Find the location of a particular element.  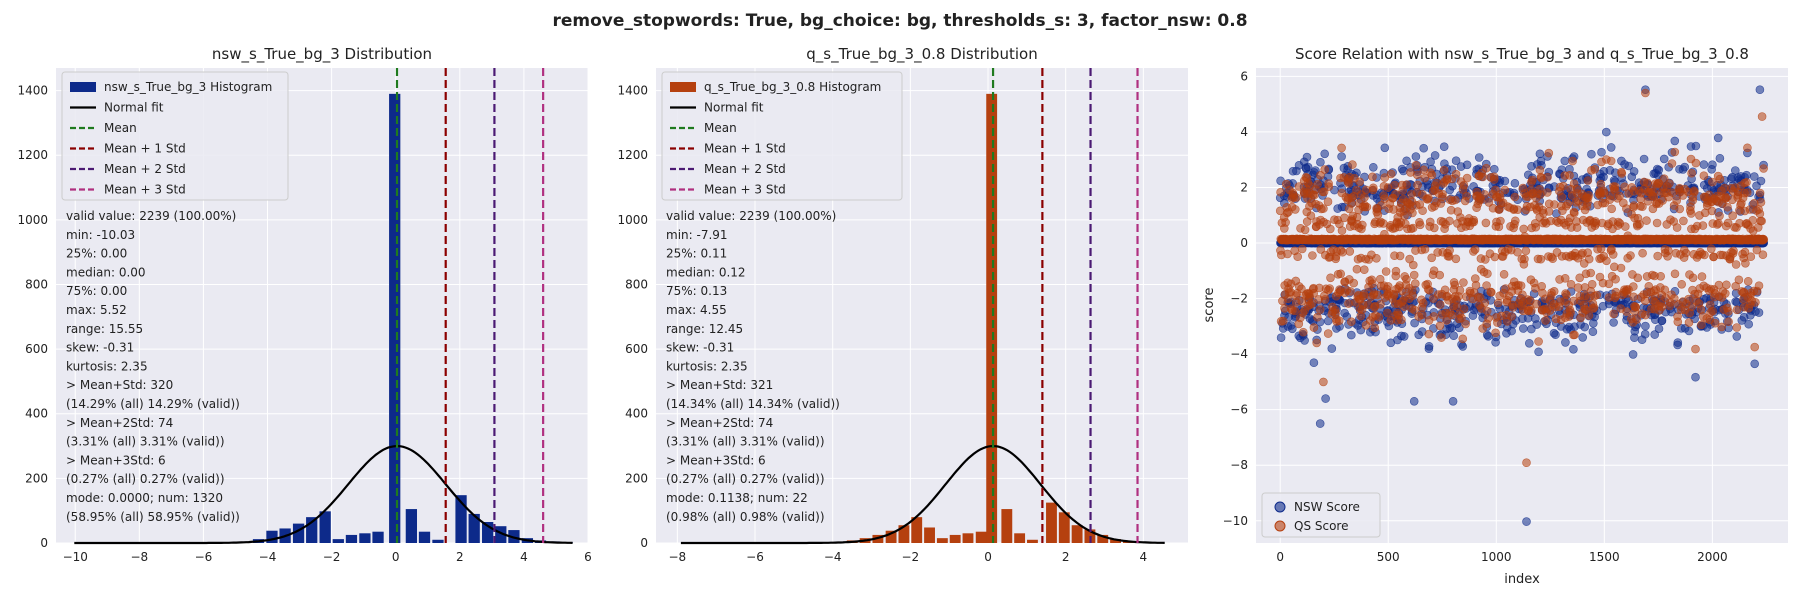

legend-box is located at coordinates (175, 136).